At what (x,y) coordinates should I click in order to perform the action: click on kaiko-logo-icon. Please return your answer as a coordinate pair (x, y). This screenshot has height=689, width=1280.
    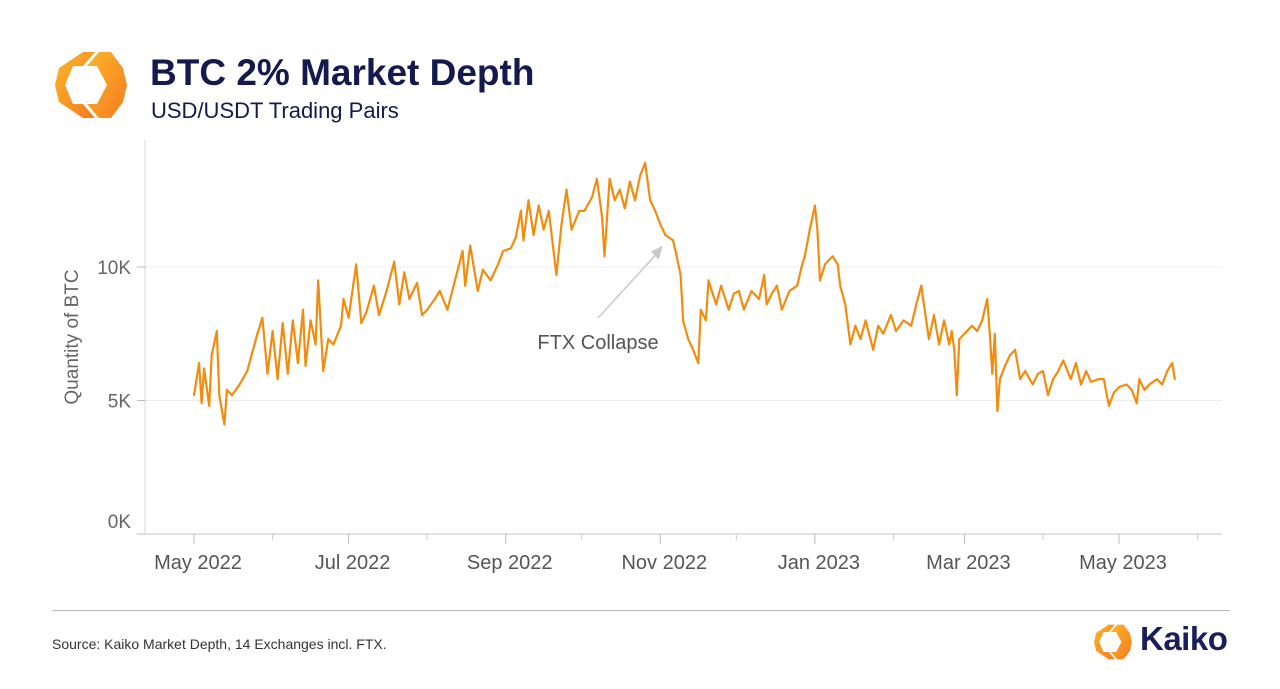
    Looking at the image, I should click on (91, 85).